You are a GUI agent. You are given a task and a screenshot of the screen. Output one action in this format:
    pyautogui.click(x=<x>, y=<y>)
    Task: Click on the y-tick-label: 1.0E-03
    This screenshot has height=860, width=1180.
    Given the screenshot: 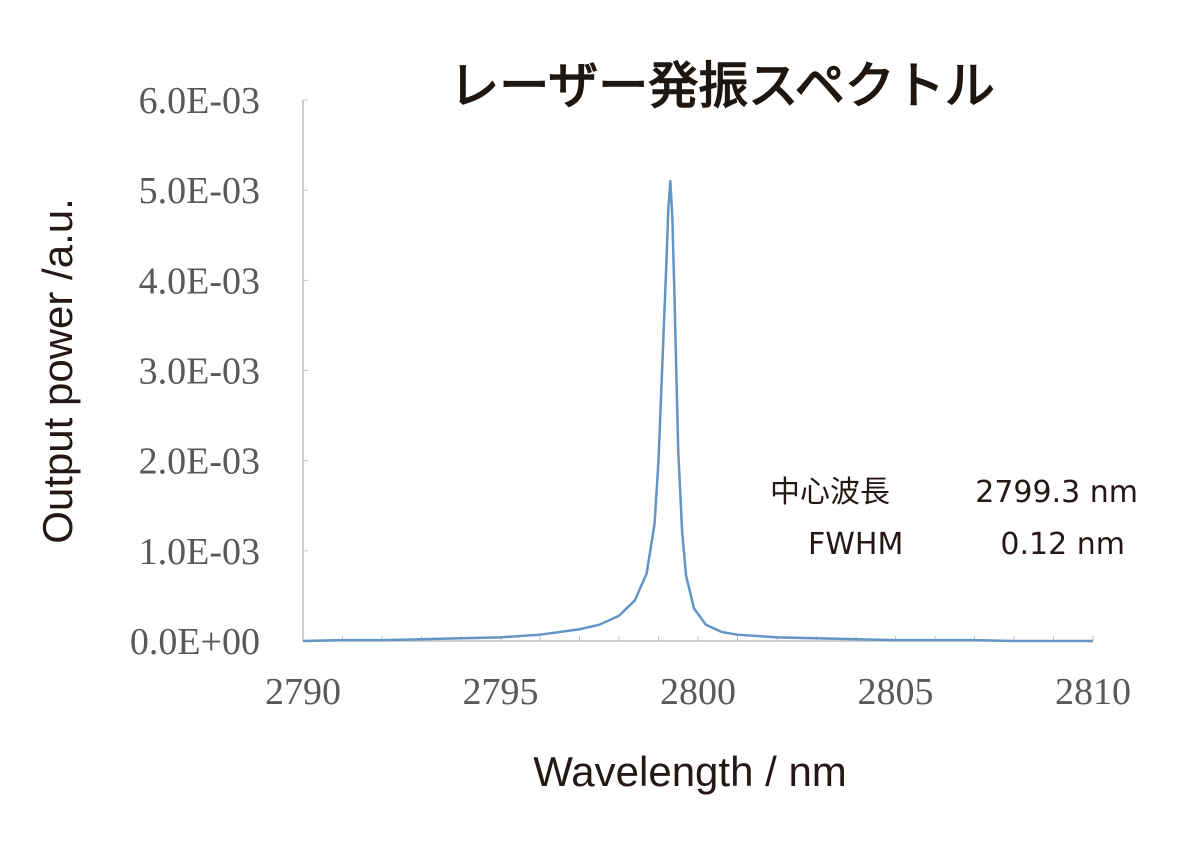 What is the action you would take?
    pyautogui.click(x=199, y=552)
    